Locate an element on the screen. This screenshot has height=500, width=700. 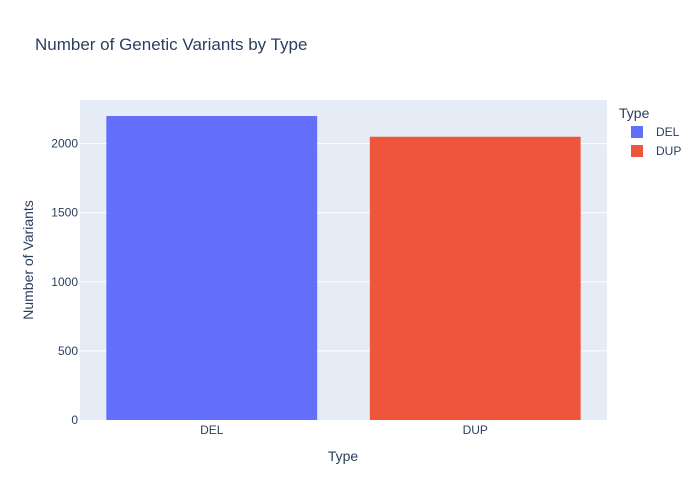
y-tick-label: 1000 is located at coordinates (64, 282).